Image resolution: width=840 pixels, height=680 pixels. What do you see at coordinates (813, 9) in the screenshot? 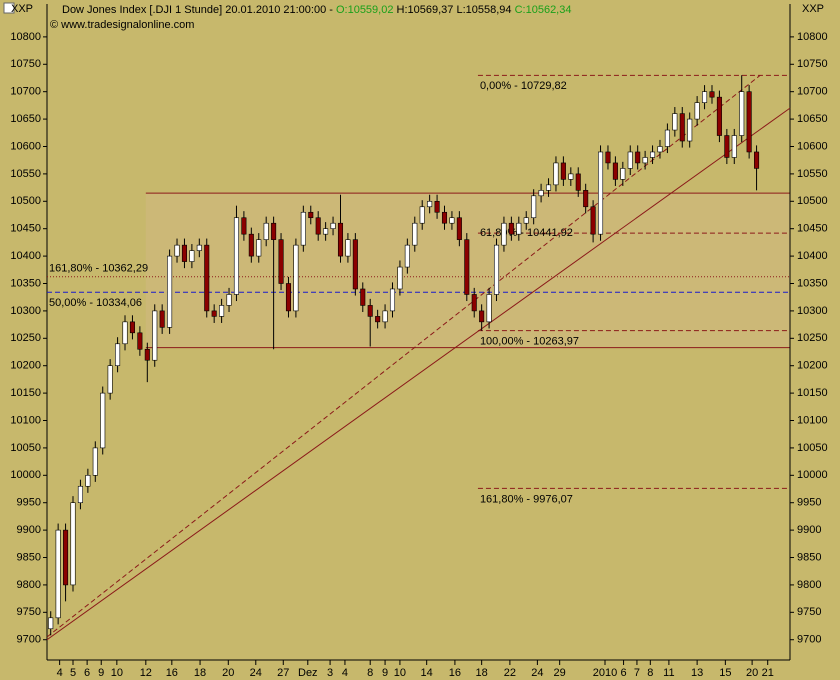
I see `axis-unit-right: XXP` at bounding box center [813, 9].